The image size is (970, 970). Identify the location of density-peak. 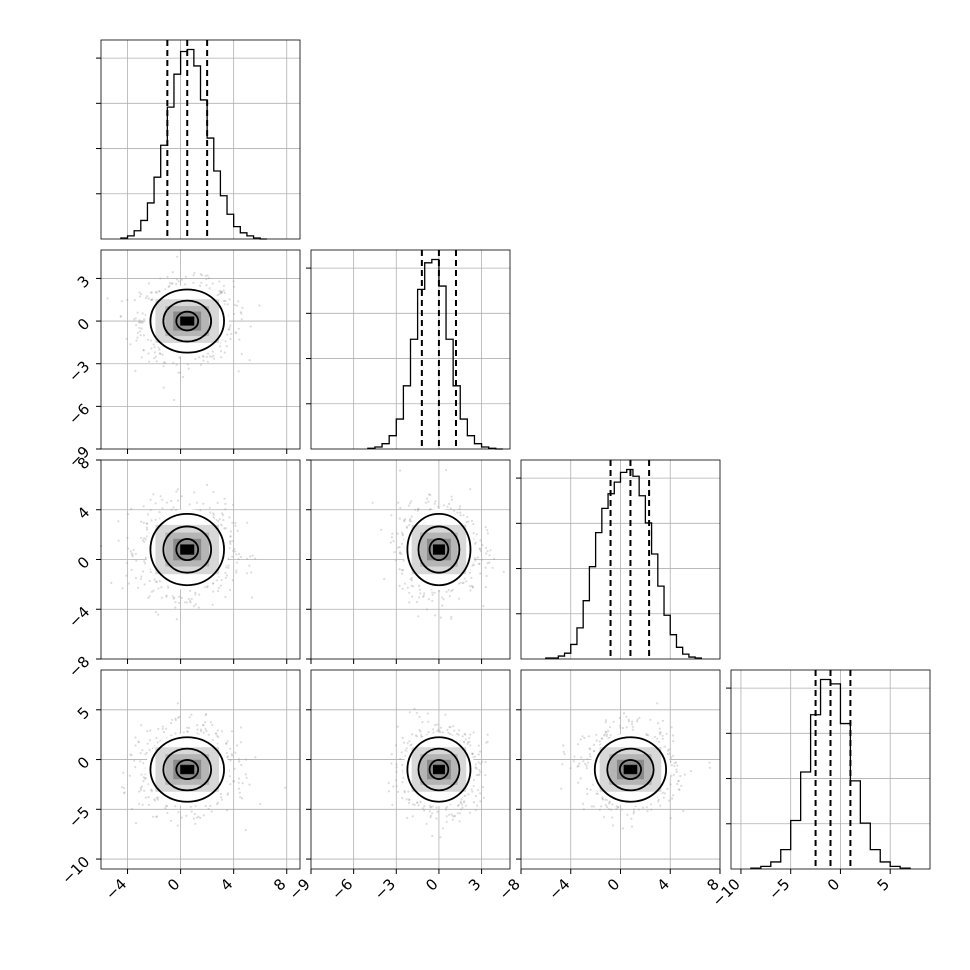
(438, 769).